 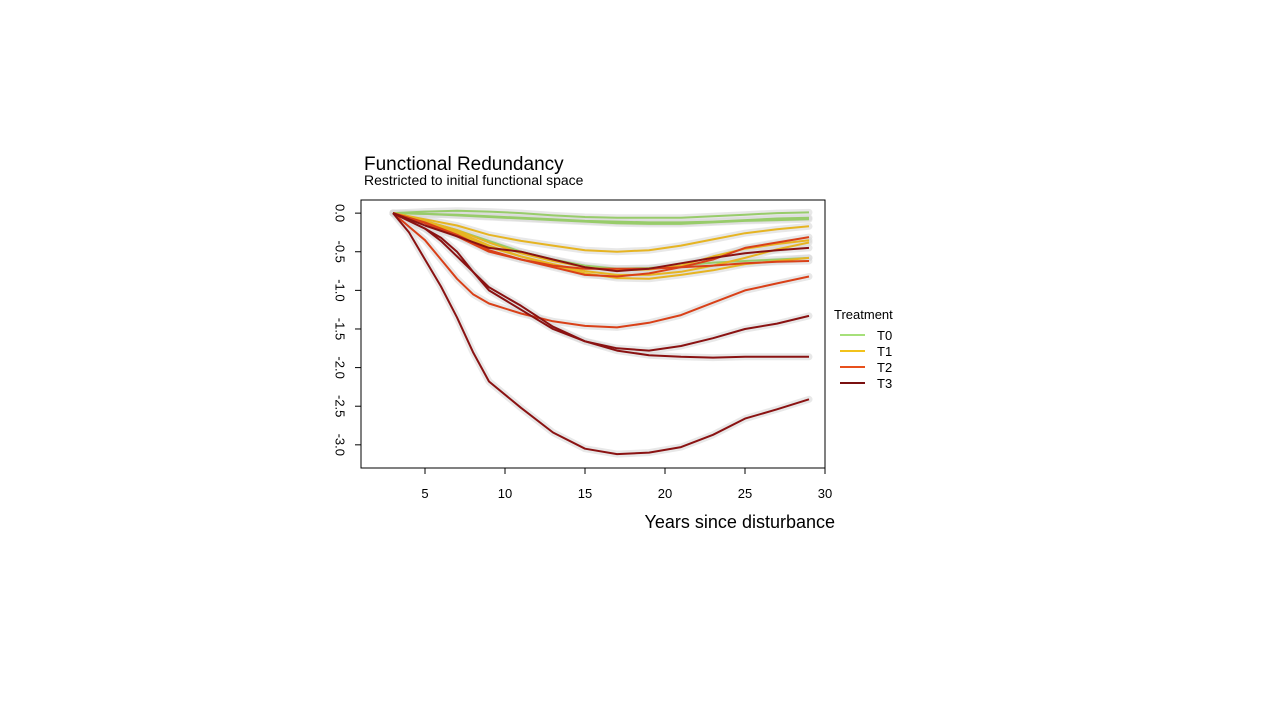 I want to click on chart-subtitle: Restricted to initial functional space, so click(x=474, y=180).